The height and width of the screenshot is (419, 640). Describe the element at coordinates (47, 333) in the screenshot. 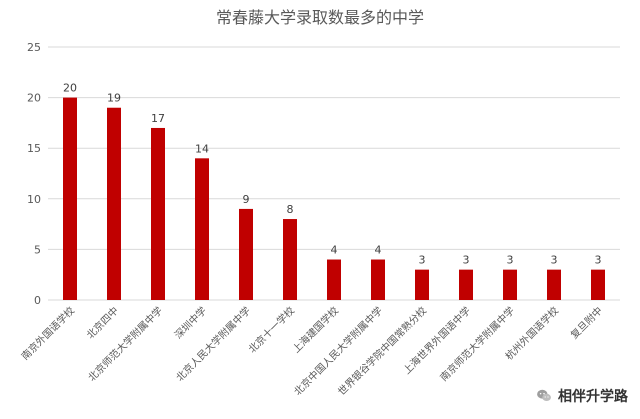

I see `x-category-label: 南京外国语学校` at that location.